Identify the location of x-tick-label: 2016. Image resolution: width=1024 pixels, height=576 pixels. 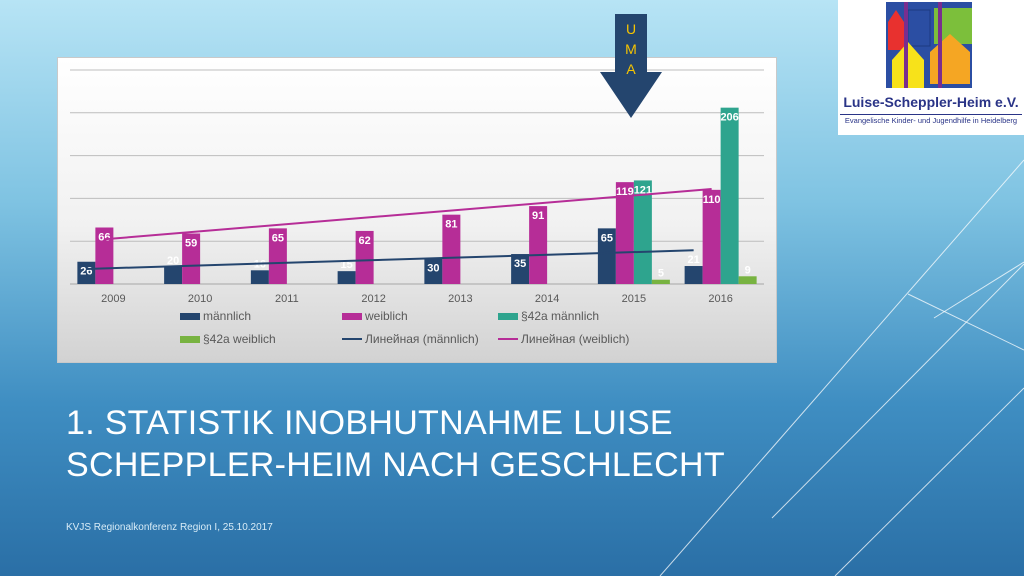
(720, 299).